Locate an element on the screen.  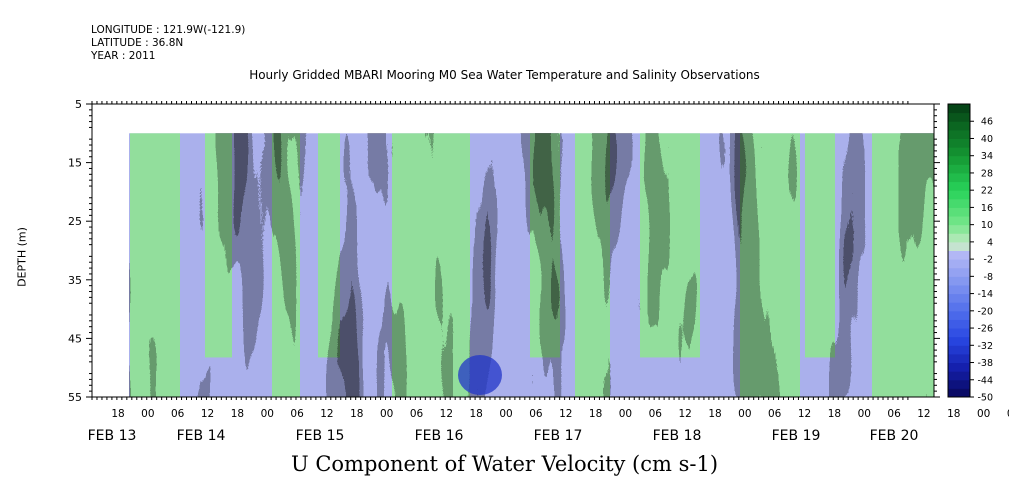
colorbar-tick-label: 22 is located at coordinates (987, 191).